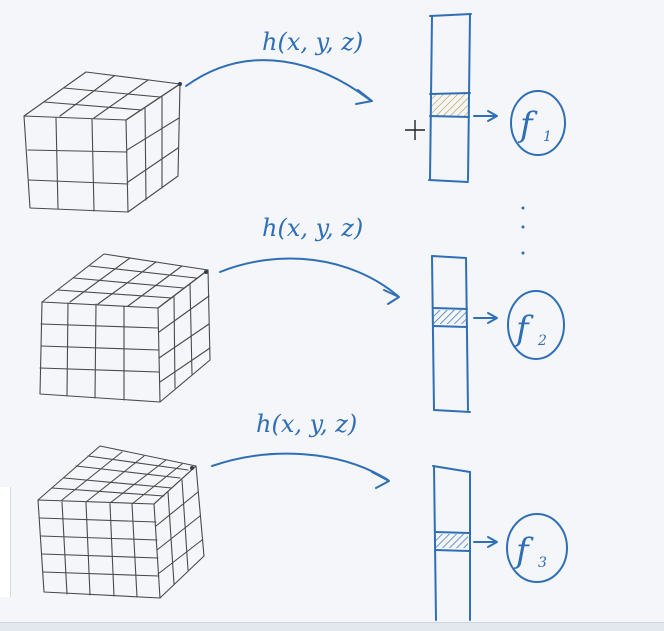 The height and width of the screenshot is (631, 664). Describe the element at coordinates (542, 341) in the screenshot. I see `feature-subscript-2: 2` at that location.